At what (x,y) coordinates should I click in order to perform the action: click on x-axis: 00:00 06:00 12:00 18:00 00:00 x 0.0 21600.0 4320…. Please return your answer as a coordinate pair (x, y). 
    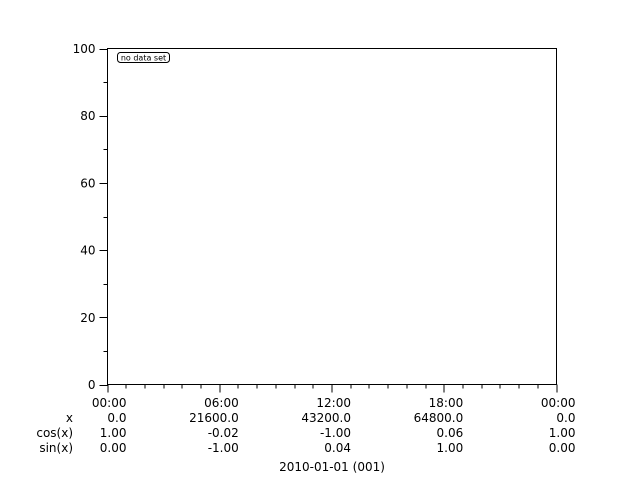
    Looking at the image, I should click on (306, 419).